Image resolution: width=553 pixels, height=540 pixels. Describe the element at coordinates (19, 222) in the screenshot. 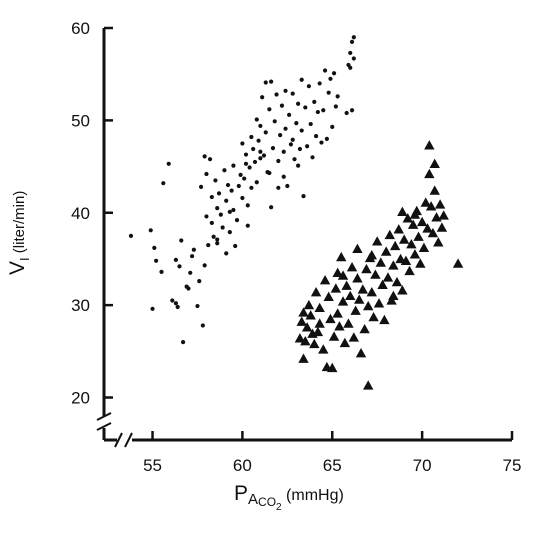

I see `y-axis-title-unit: (liter/min)` at that location.